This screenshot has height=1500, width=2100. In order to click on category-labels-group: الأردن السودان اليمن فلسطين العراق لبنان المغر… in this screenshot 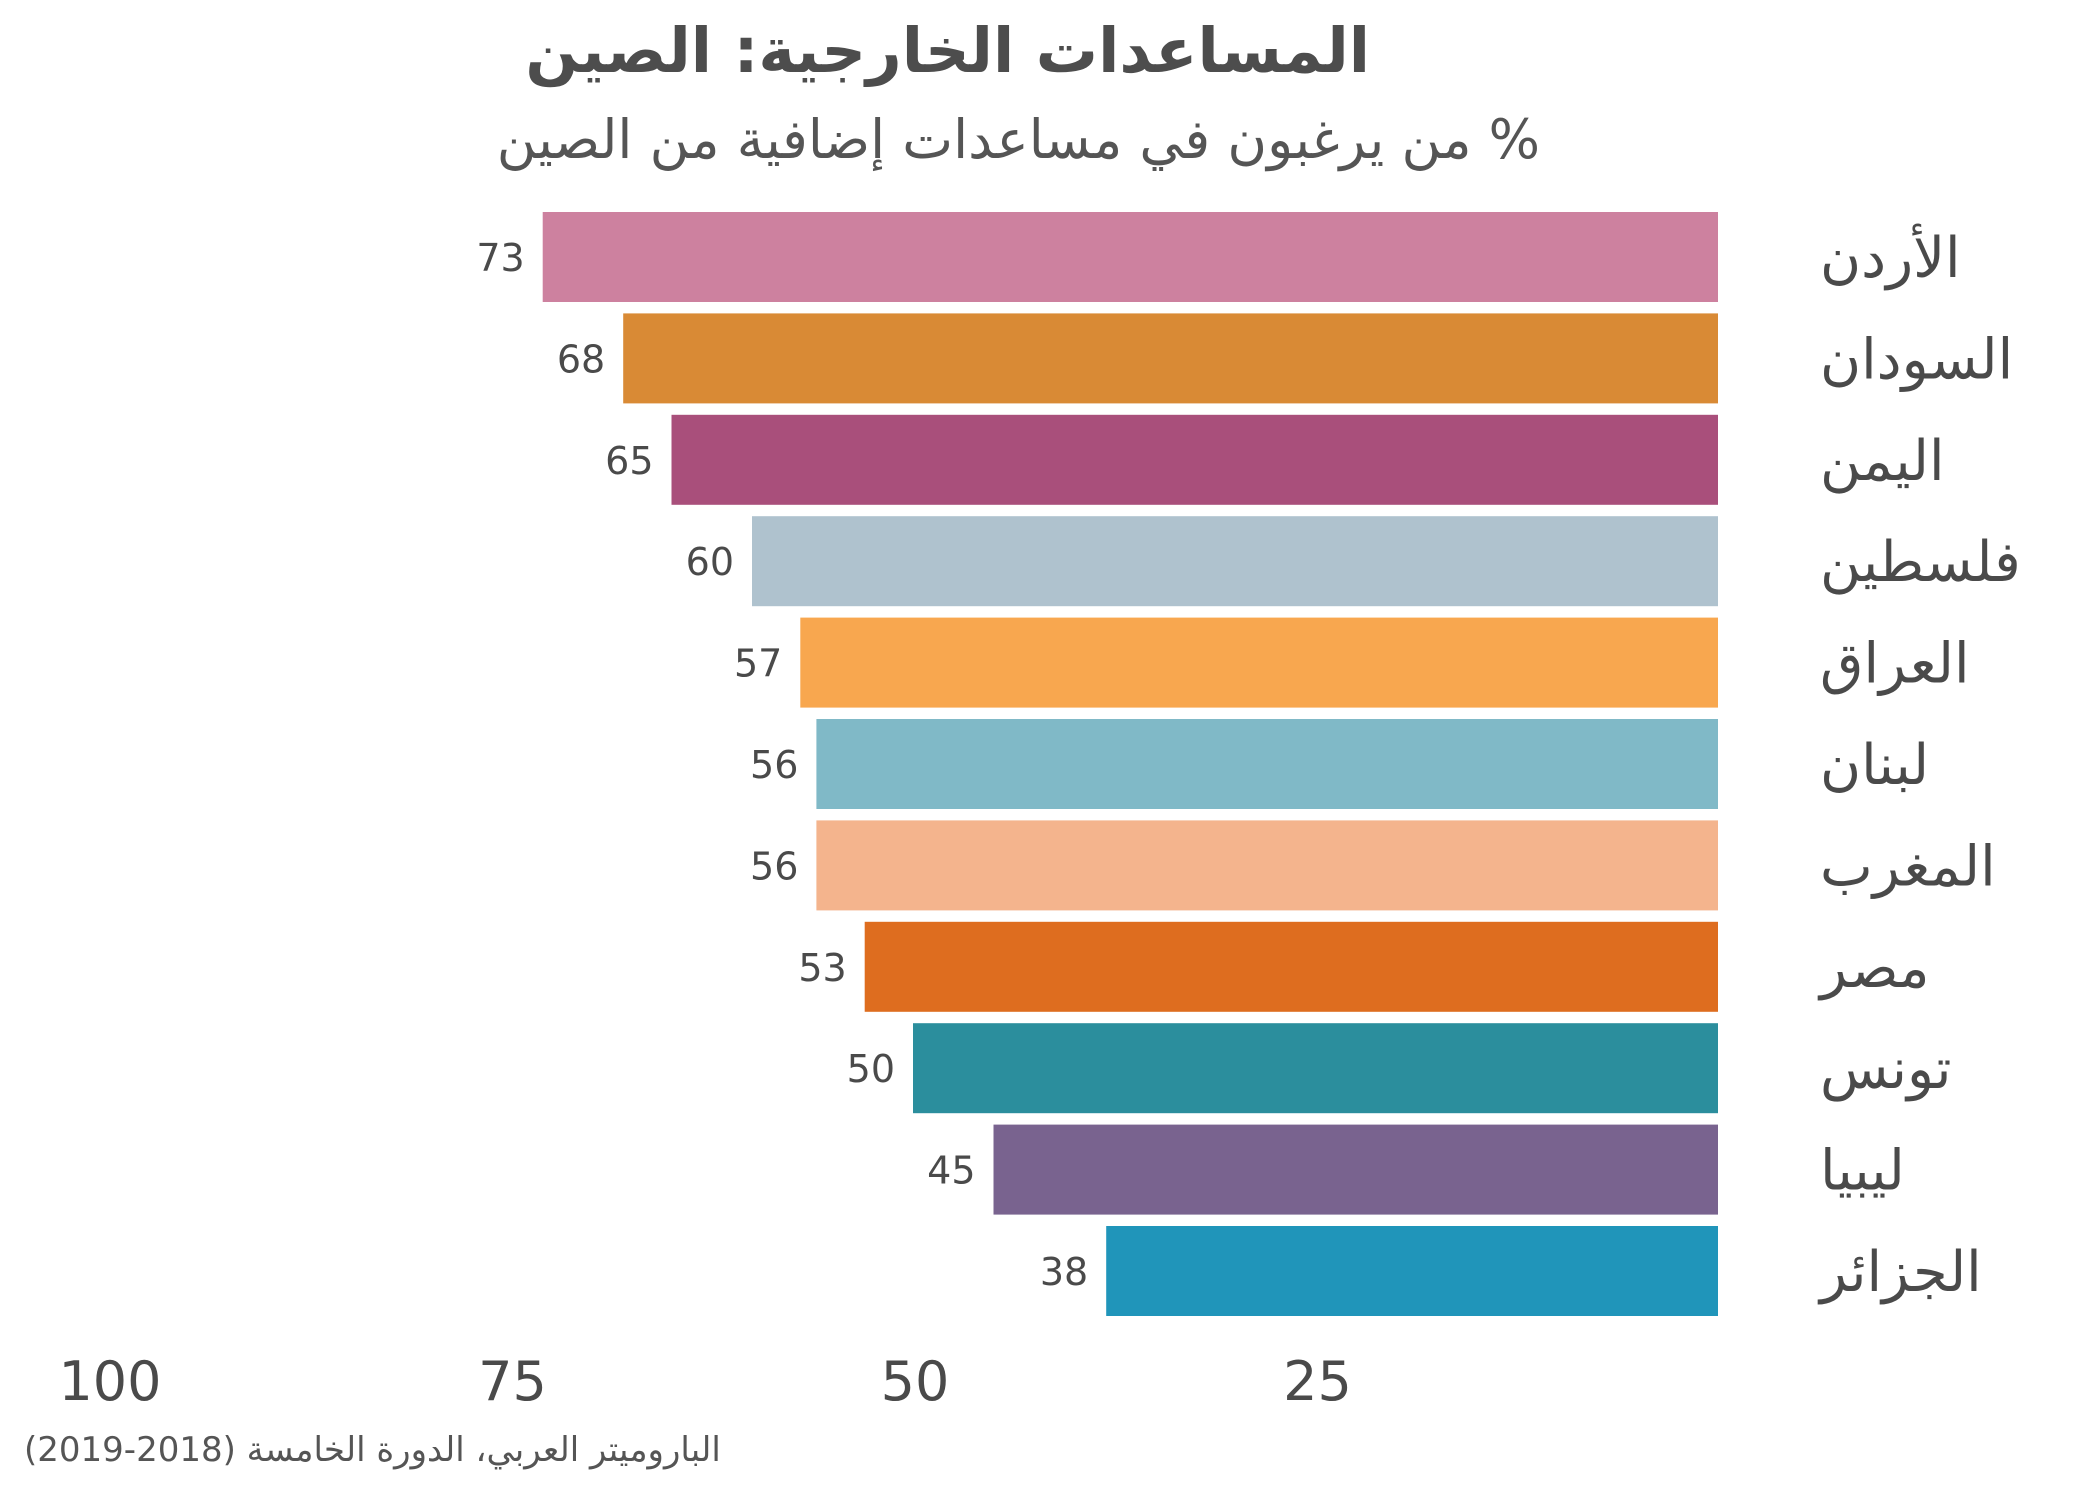, I will do `click(1919, 764)`.